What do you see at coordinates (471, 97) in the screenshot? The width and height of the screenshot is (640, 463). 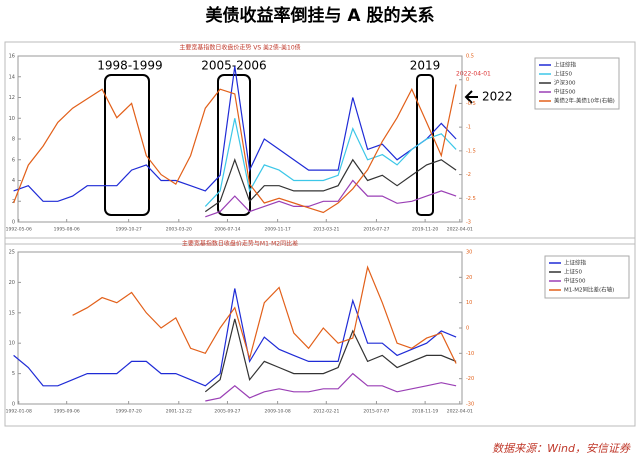 I see `arrow-2022` at bounding box center [471, 97].